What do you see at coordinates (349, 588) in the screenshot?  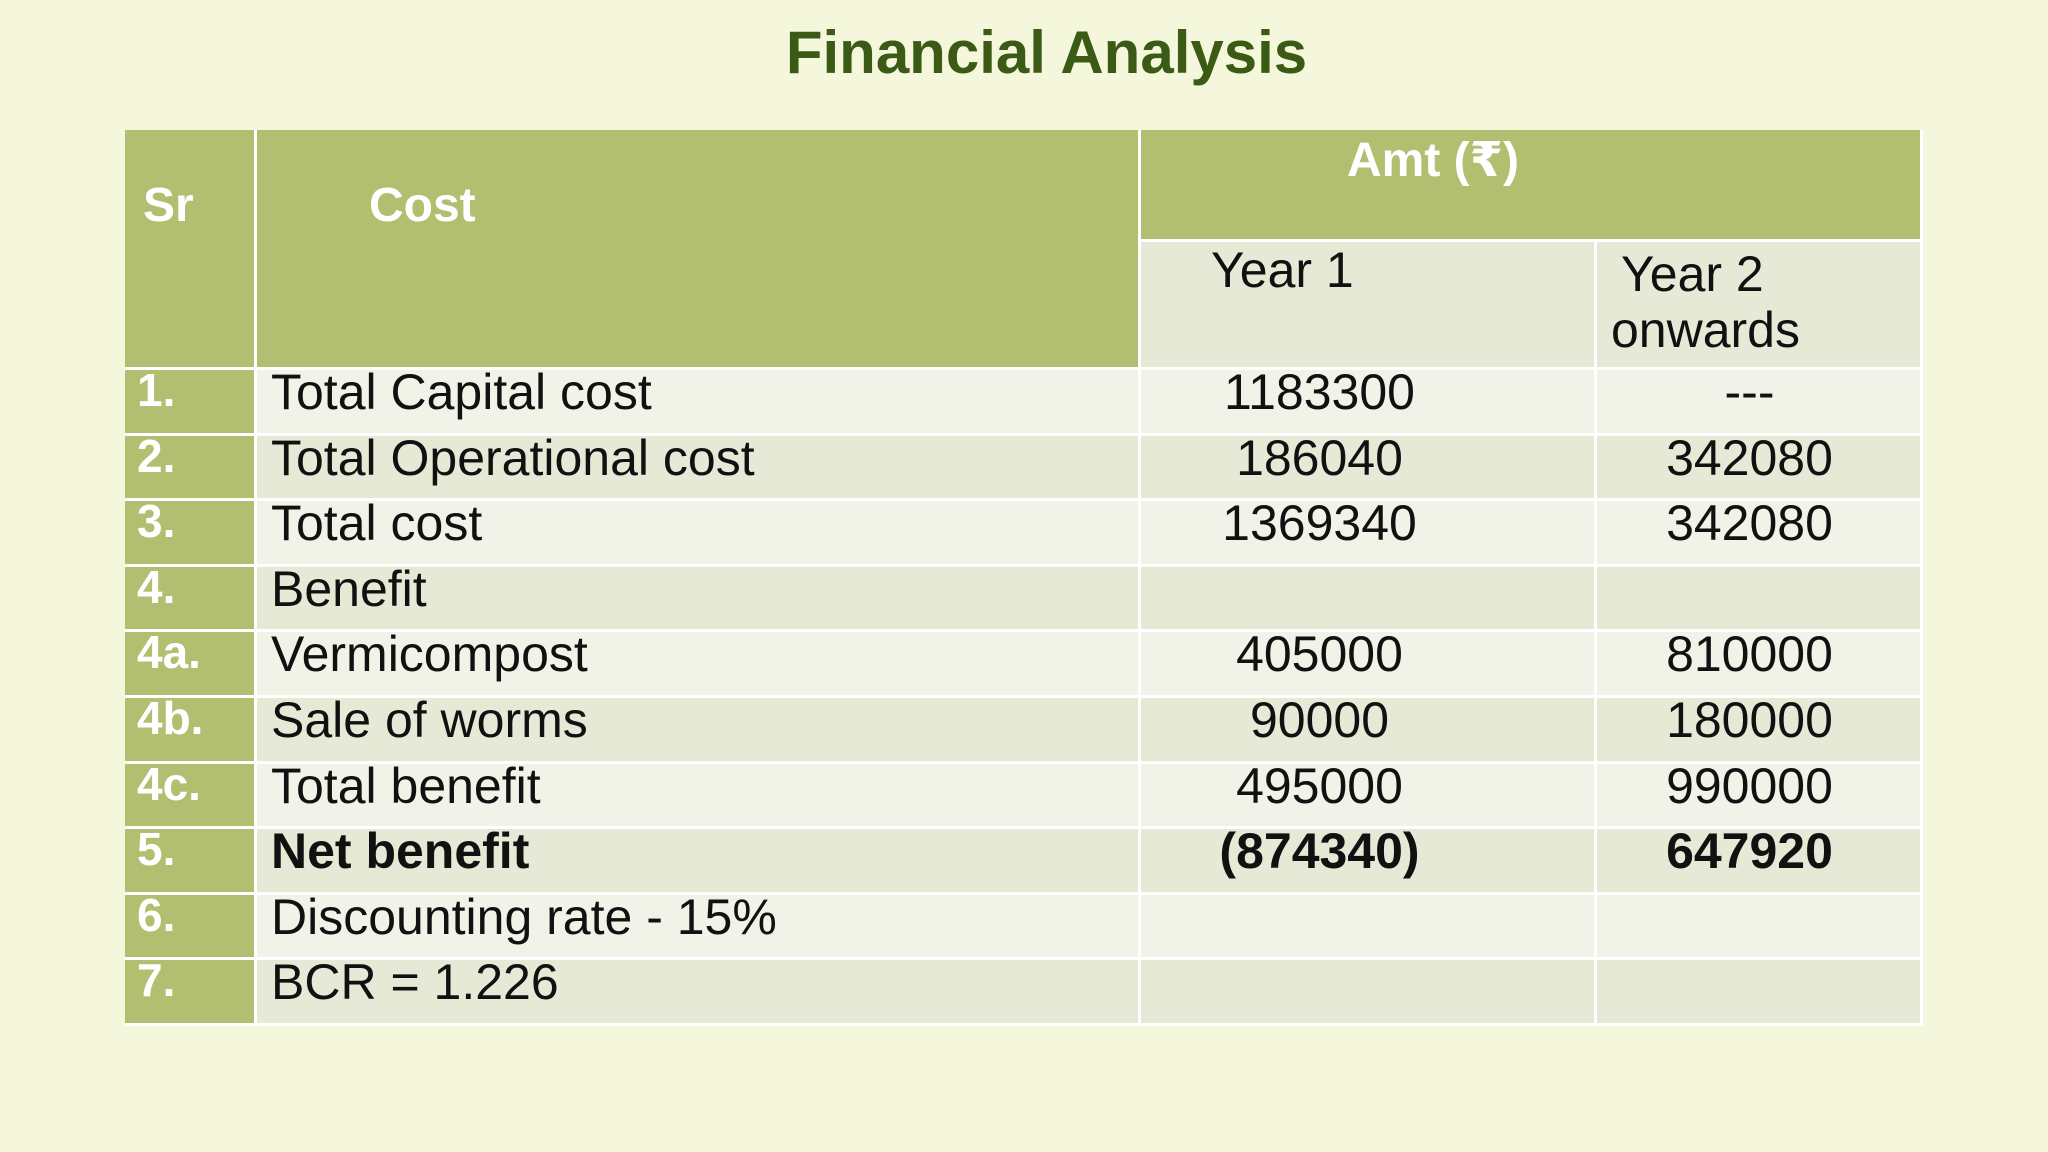 I see `row-label-text: Benefit` at bounding box center [349, 588].